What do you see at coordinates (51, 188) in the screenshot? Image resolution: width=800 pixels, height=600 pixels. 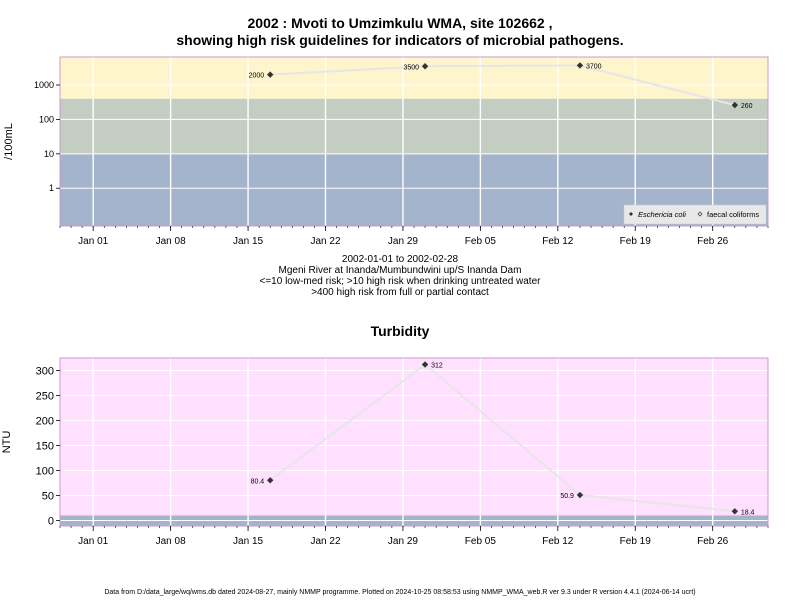 I see `y-tick-label: 1` at bounding box center [51, 188].